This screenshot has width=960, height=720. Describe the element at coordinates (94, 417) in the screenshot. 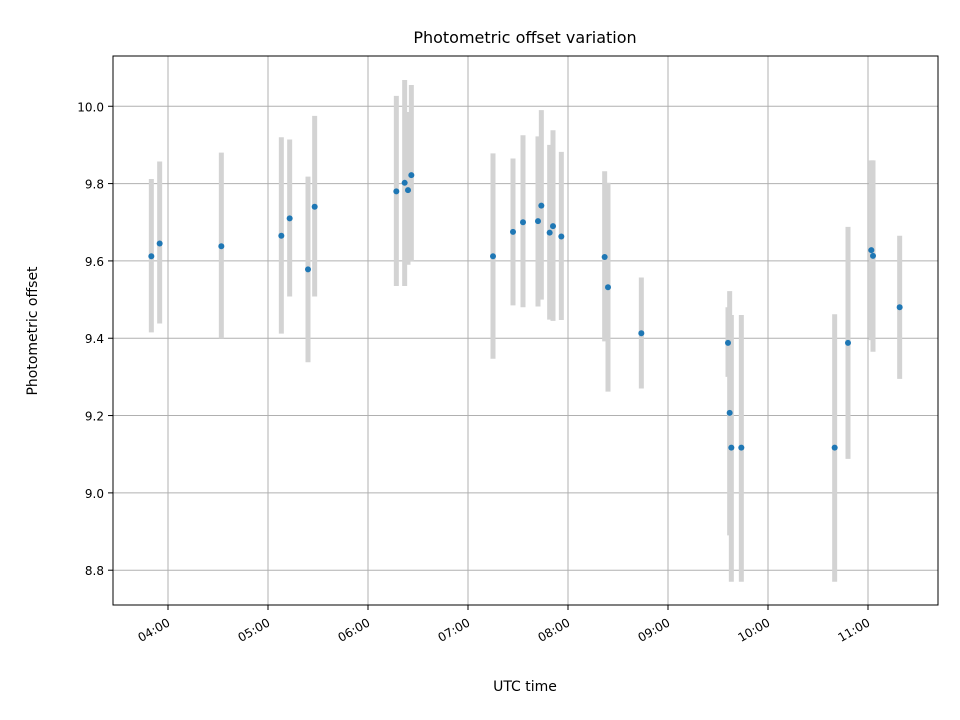

I see `y-tick-label: 9.2` at that location.